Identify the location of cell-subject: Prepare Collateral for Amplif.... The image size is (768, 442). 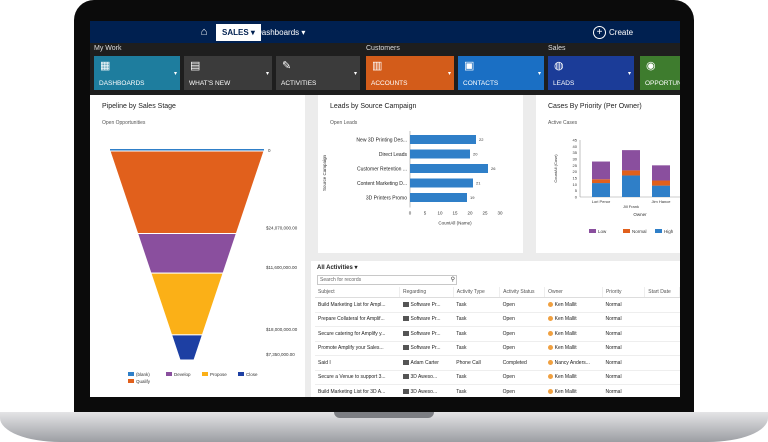
(357, 319).